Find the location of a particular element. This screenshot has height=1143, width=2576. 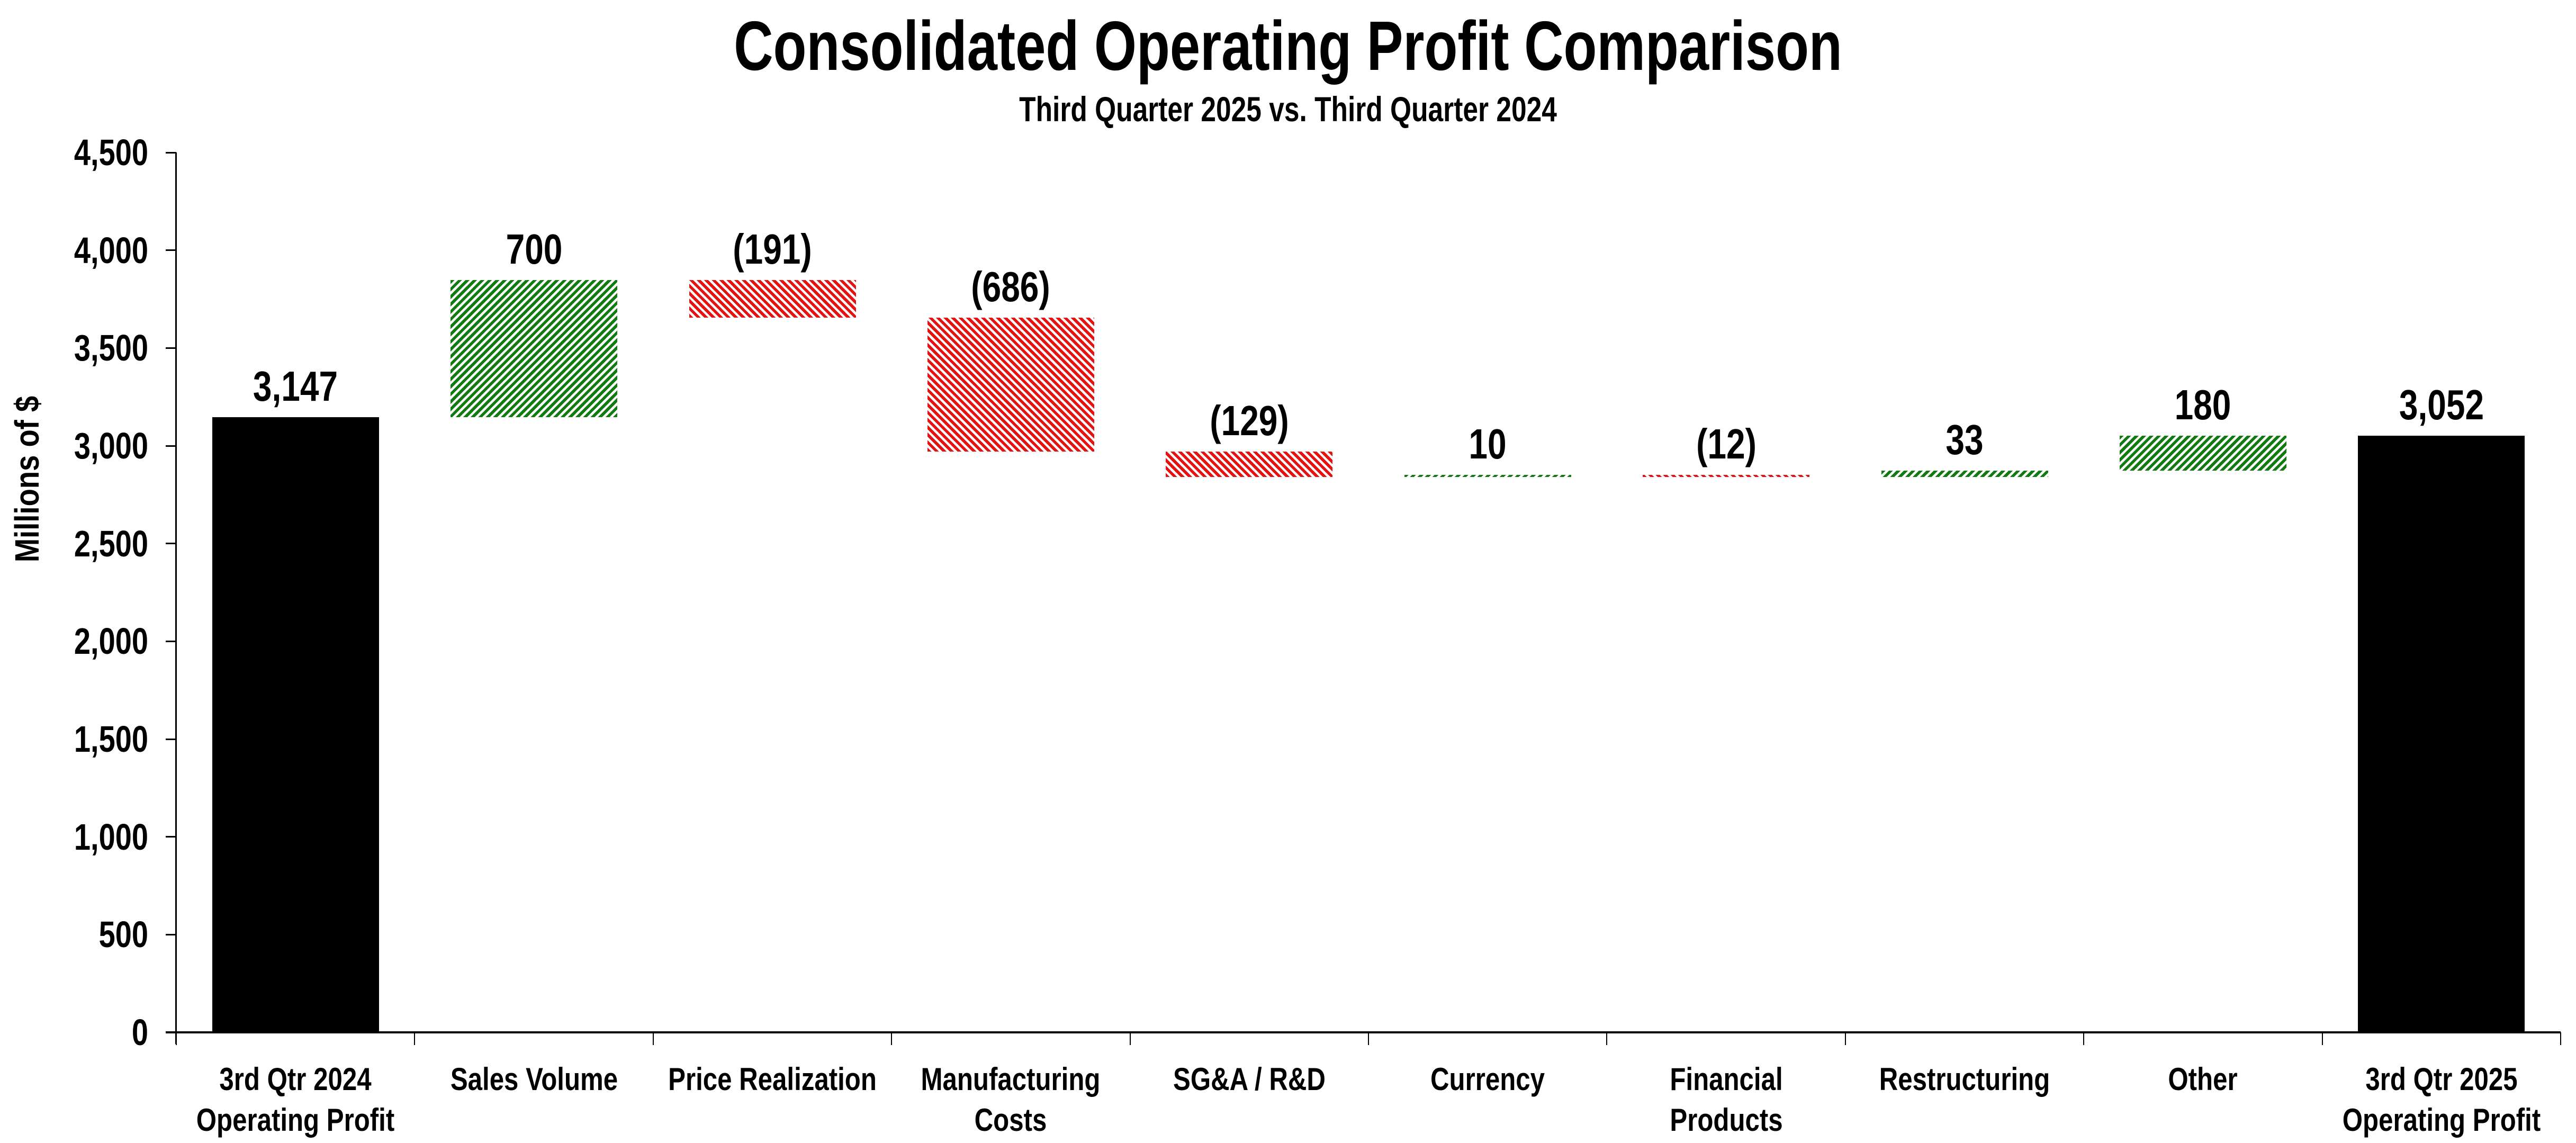

x-axis-category-label-line: Currency is located at coordinates (1488, 1079).